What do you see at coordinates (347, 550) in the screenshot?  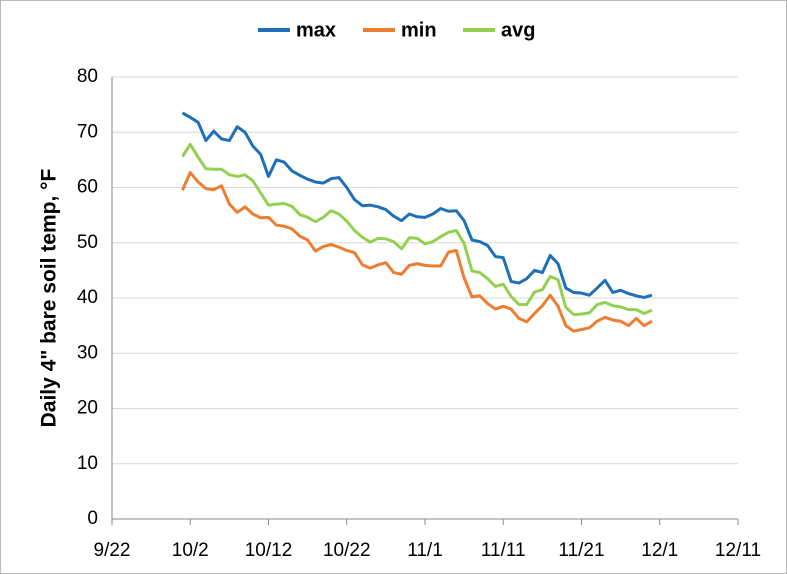 I see `x-tick-label: 10/22` at bounding box center [347, 550].